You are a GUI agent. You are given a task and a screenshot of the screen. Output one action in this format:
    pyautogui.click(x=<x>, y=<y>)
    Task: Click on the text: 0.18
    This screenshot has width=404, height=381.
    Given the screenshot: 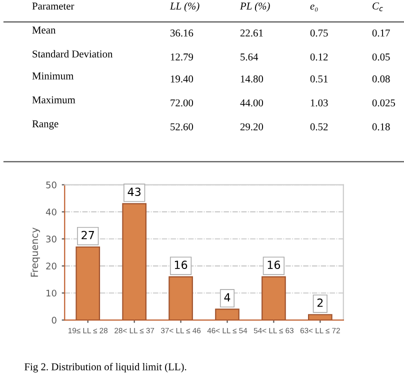 What is the action you would take?
    pyautogui.click(x=381, y=126)
    